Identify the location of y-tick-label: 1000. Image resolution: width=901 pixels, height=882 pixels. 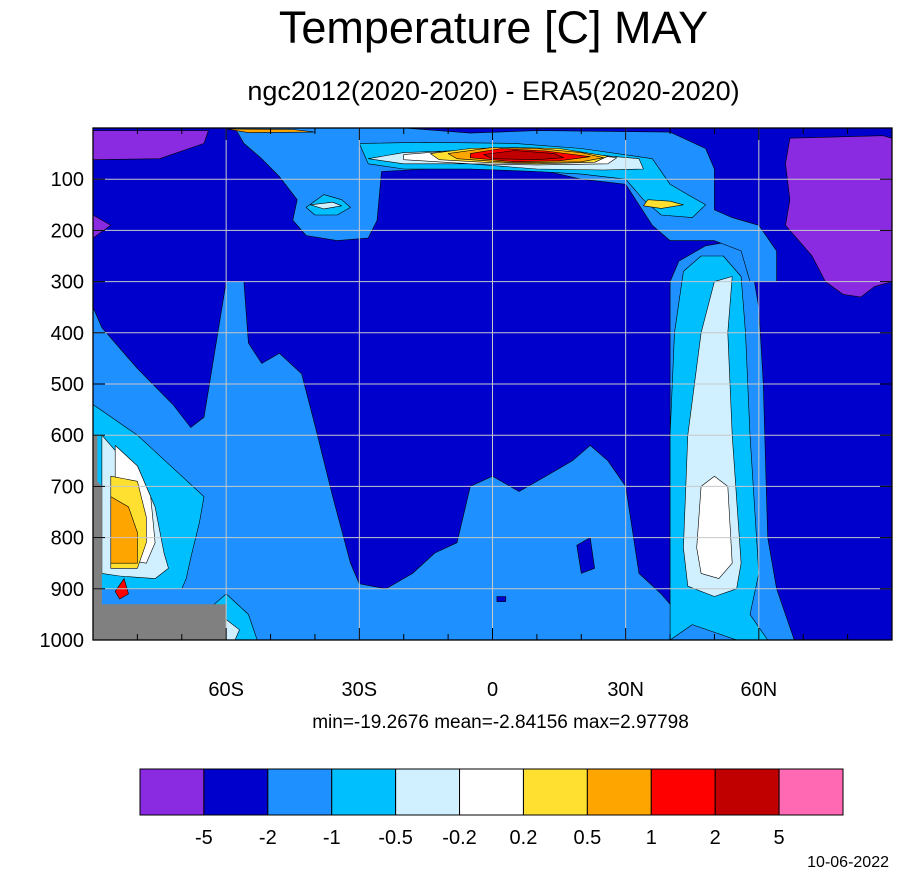
(62, 641).